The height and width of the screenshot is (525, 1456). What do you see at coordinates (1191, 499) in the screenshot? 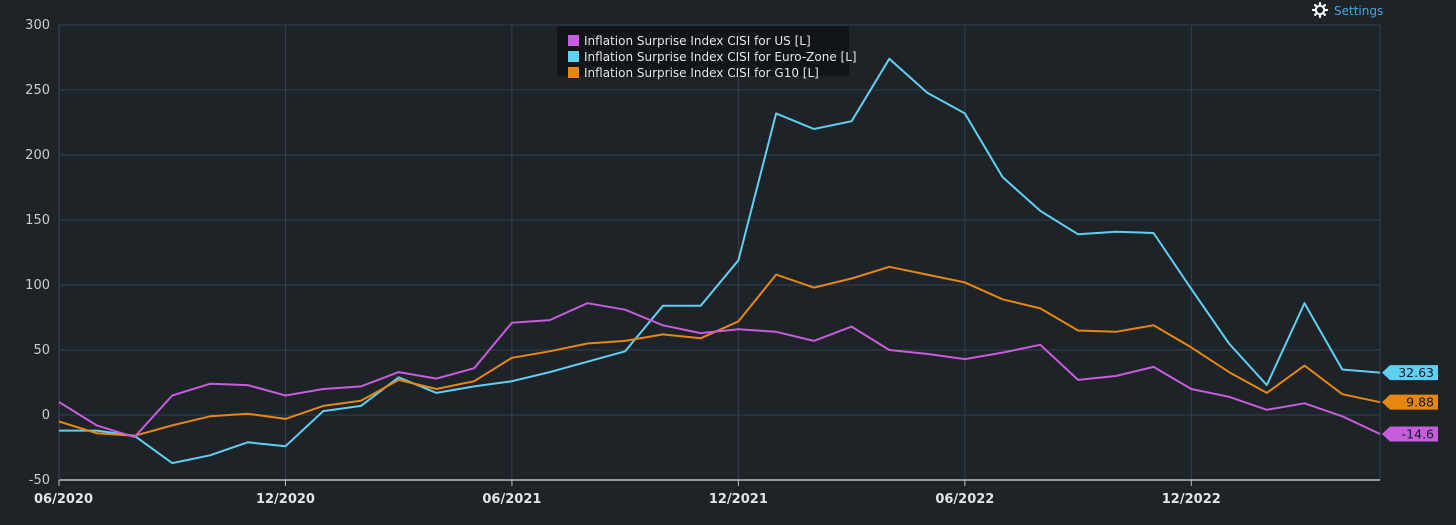
I see `x-tick-label: 12/2022` at bounding box center [1191, 499].